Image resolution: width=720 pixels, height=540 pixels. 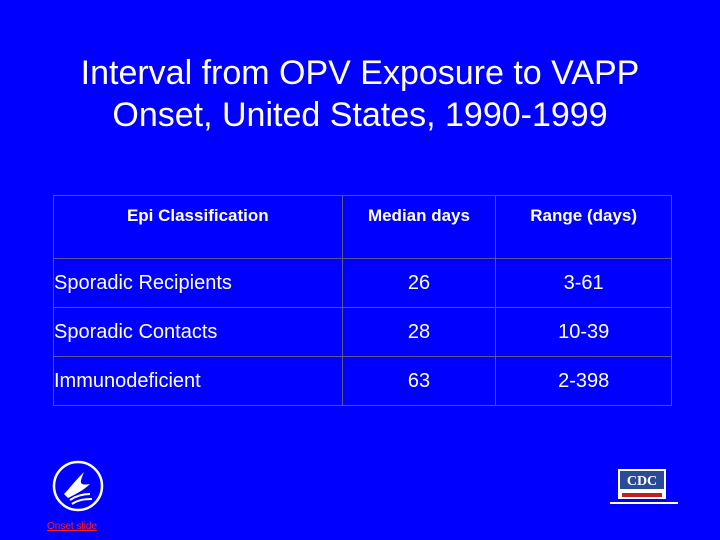 I want to click on hhs-eagle-logo-icon, so click(x=78, y=486).